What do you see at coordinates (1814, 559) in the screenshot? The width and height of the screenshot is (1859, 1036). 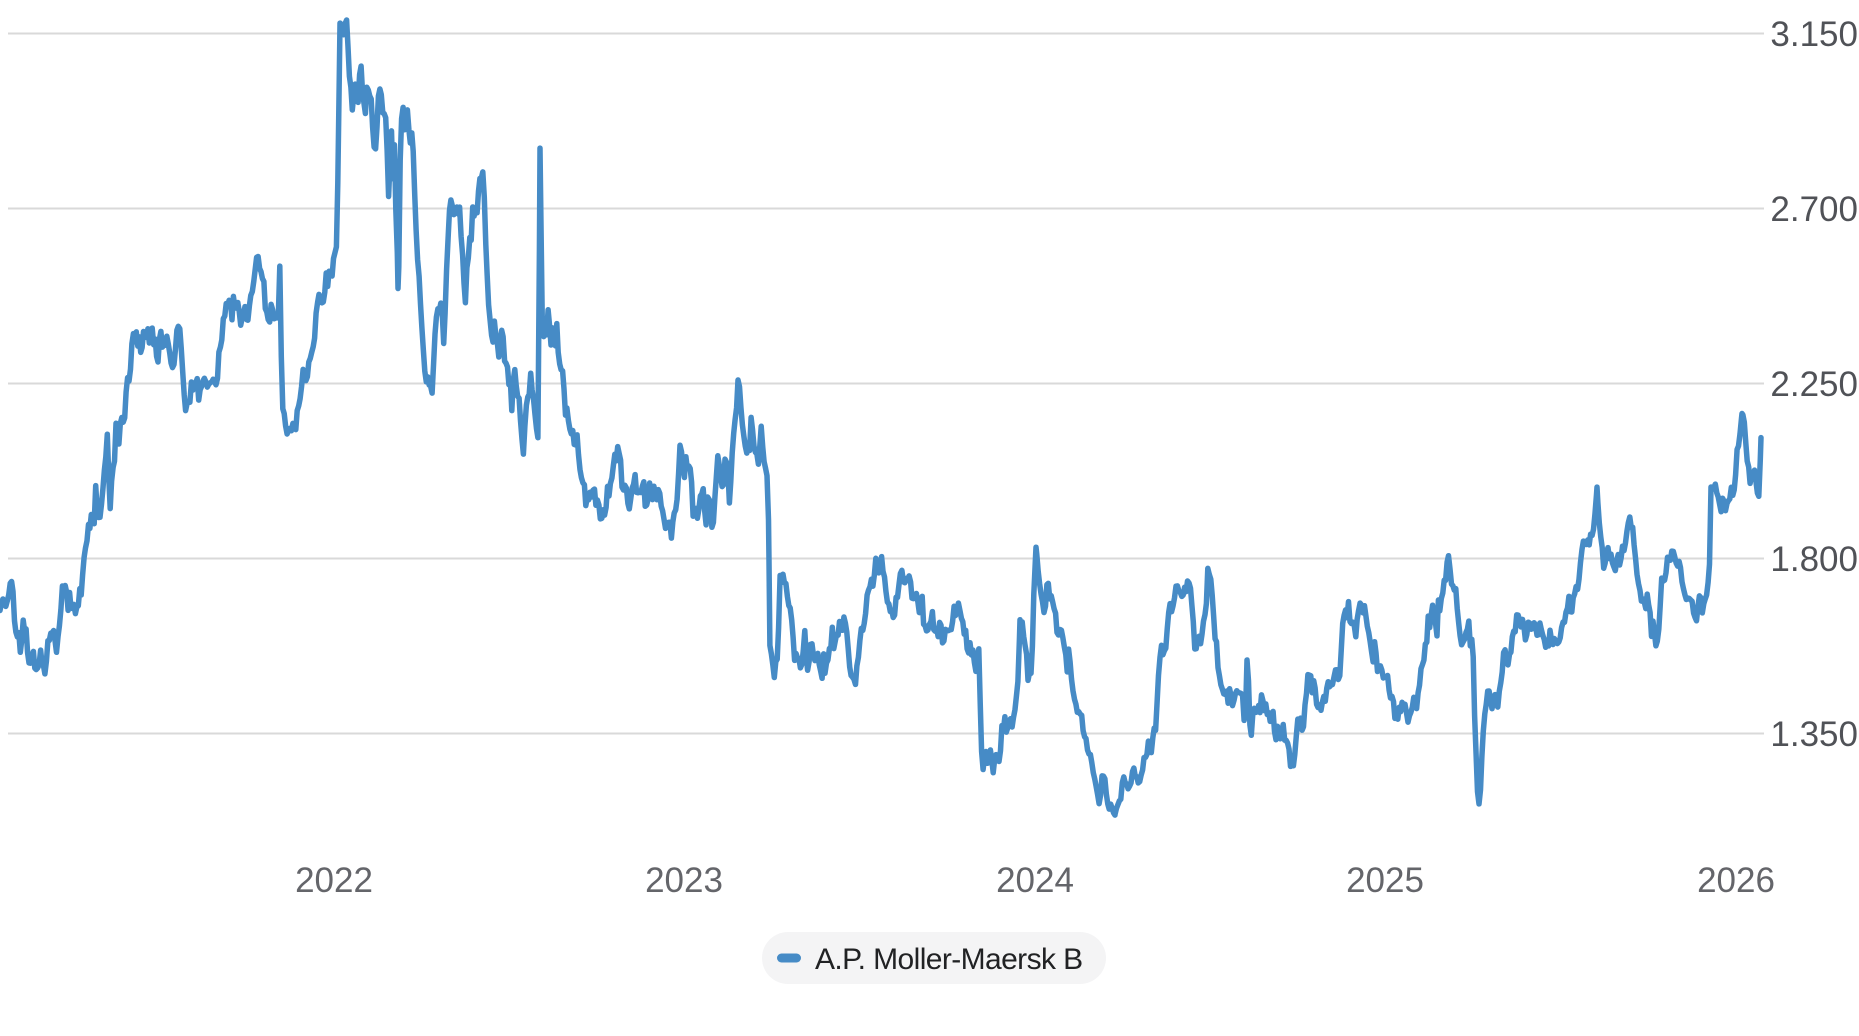 I see `svg-text: 1.800` at bounding box center [1814, 559].